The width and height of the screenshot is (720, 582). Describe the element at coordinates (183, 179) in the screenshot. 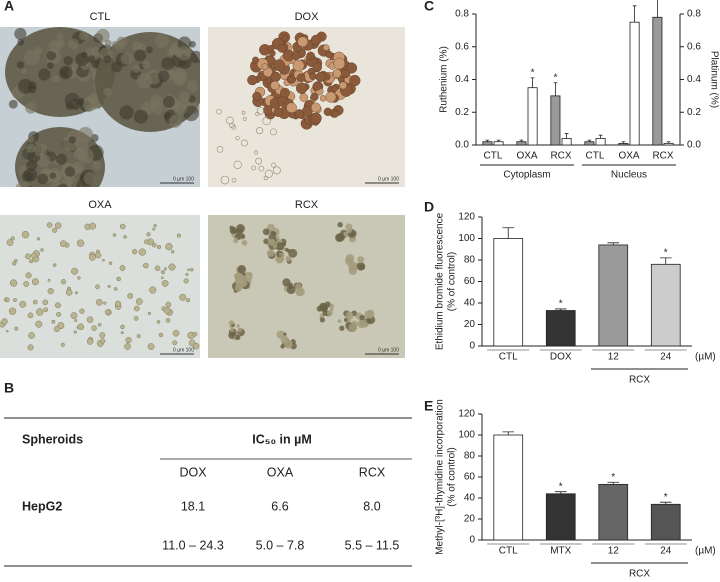

I see `scale-bar-label: 0 µm 100` at that location.